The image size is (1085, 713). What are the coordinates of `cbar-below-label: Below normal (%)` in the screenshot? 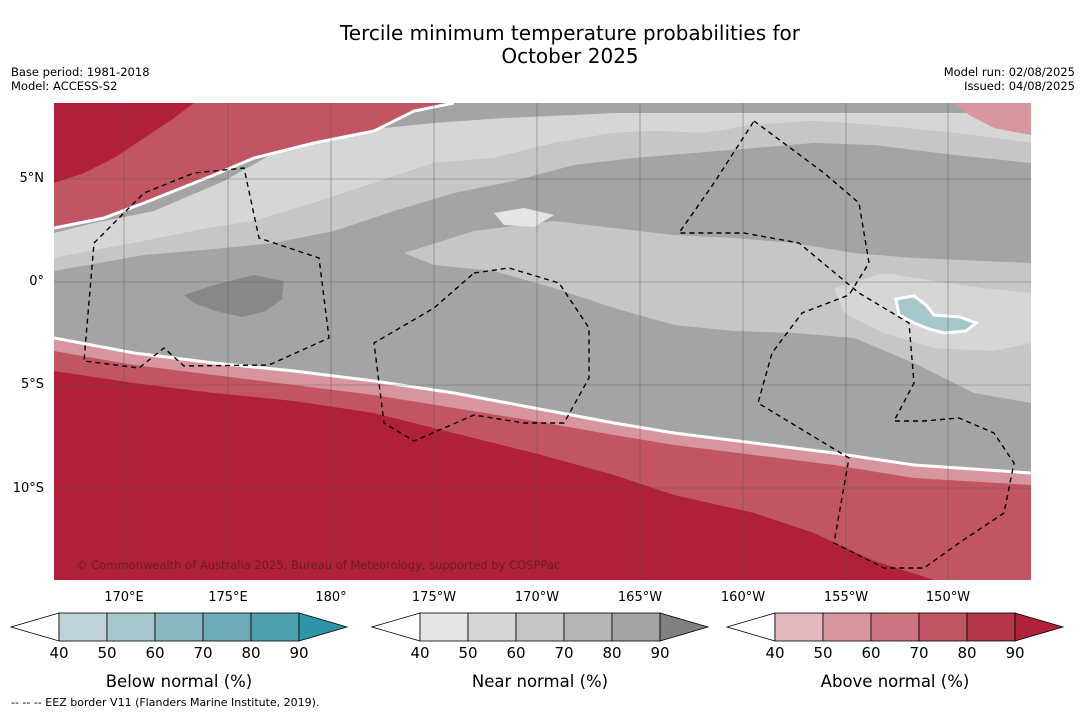 It's located at (179, 681).